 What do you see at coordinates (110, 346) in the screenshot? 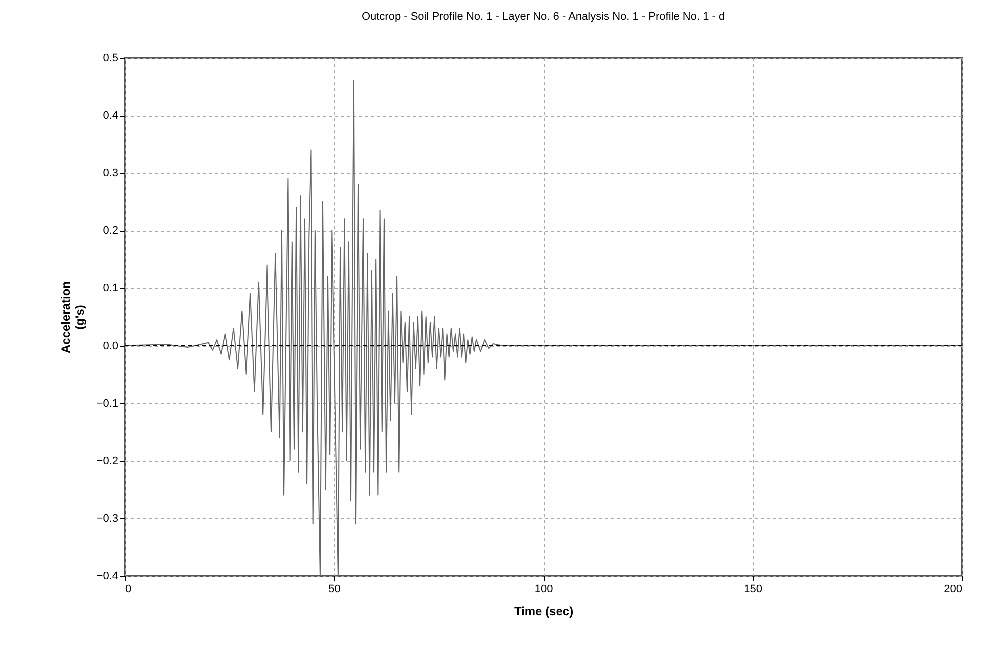
I see `y-tick-label: 0.0` at bounding box center [110, 346].